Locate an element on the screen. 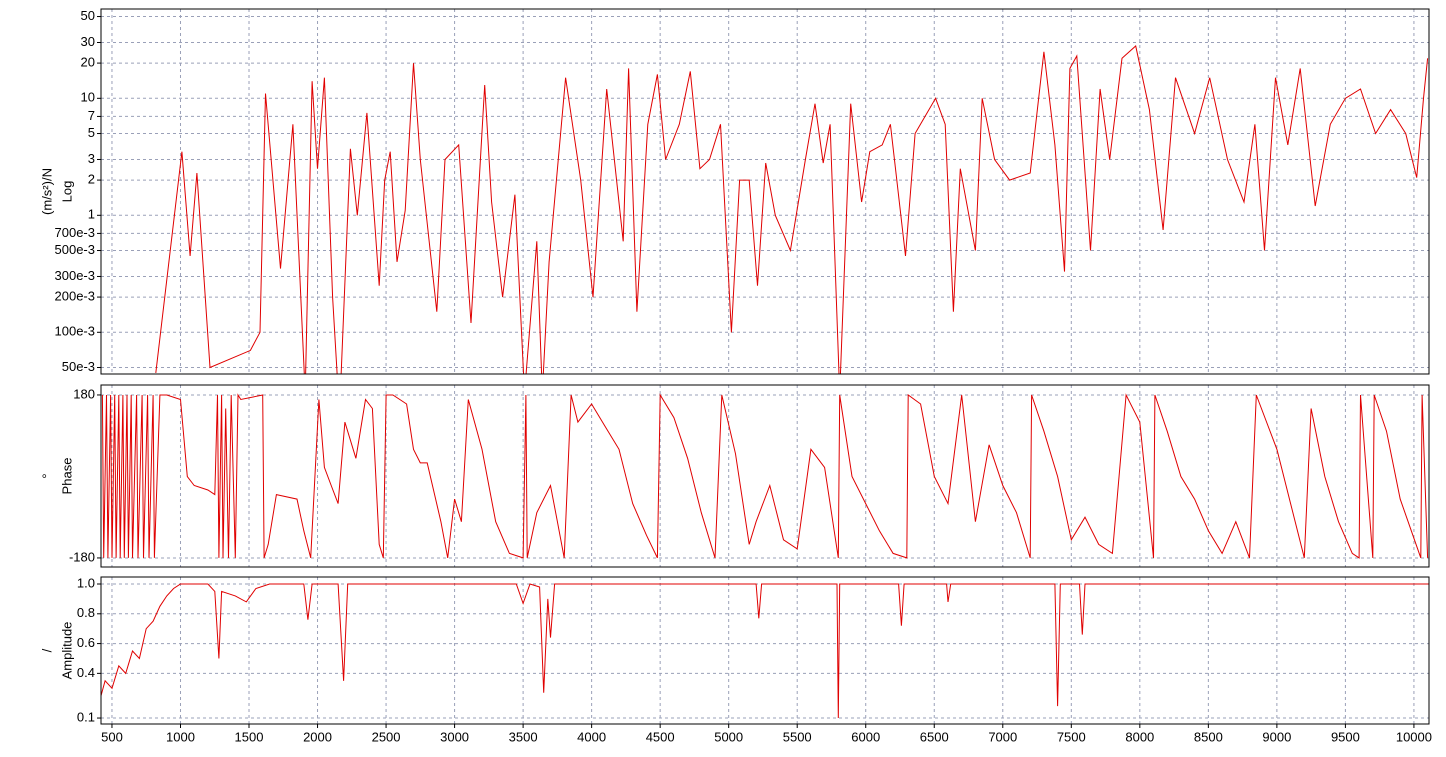  y-tick-label: 30 is located at coordinates (88, 41).